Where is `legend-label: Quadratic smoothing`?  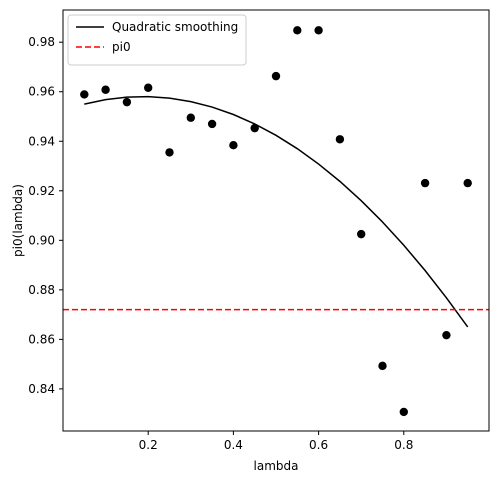
legend-label: Quadratic smoothing is located at coordinates (175, 27).